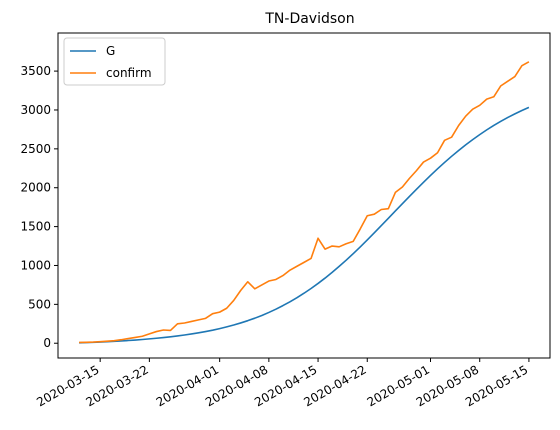 The width and height of the screenshot is (560, 430). I want to click on y-tick-label: 1000, so click(35, 265).